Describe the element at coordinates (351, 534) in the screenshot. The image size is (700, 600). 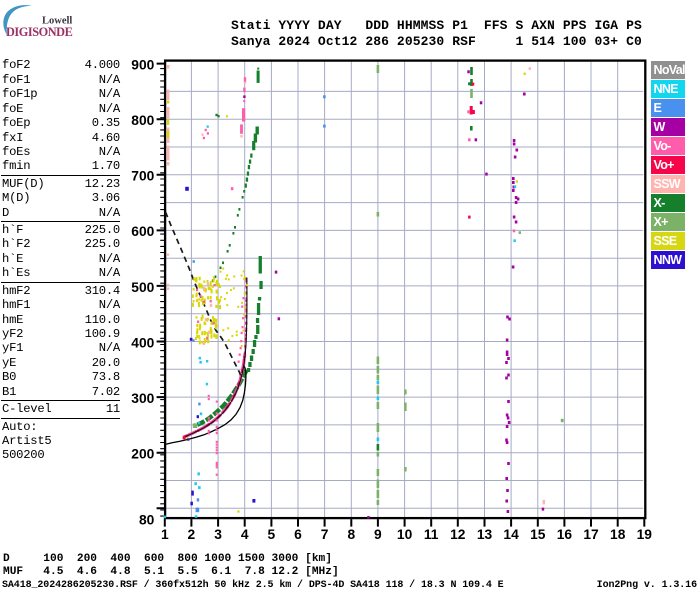
I see `svg-text: 8` at that location.